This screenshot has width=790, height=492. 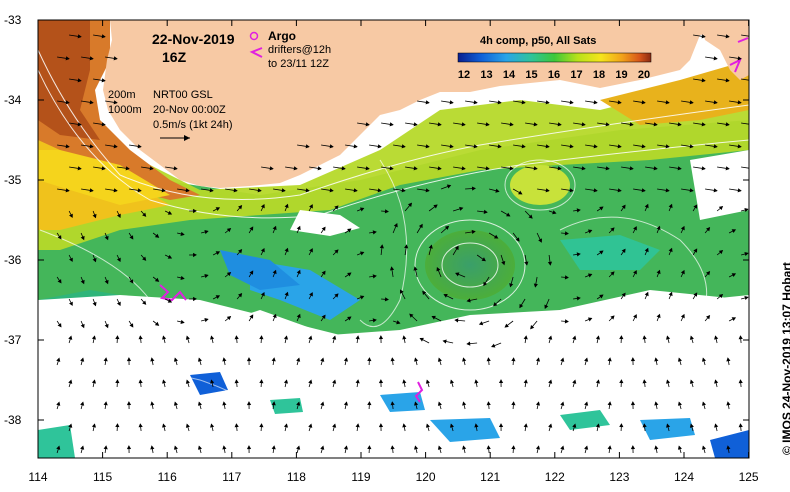 What do you see at coordinates (189, 110) in the screenshot?
I see `currents-date: 20-Nov 00:00Z` at bounding box center [189, 110].